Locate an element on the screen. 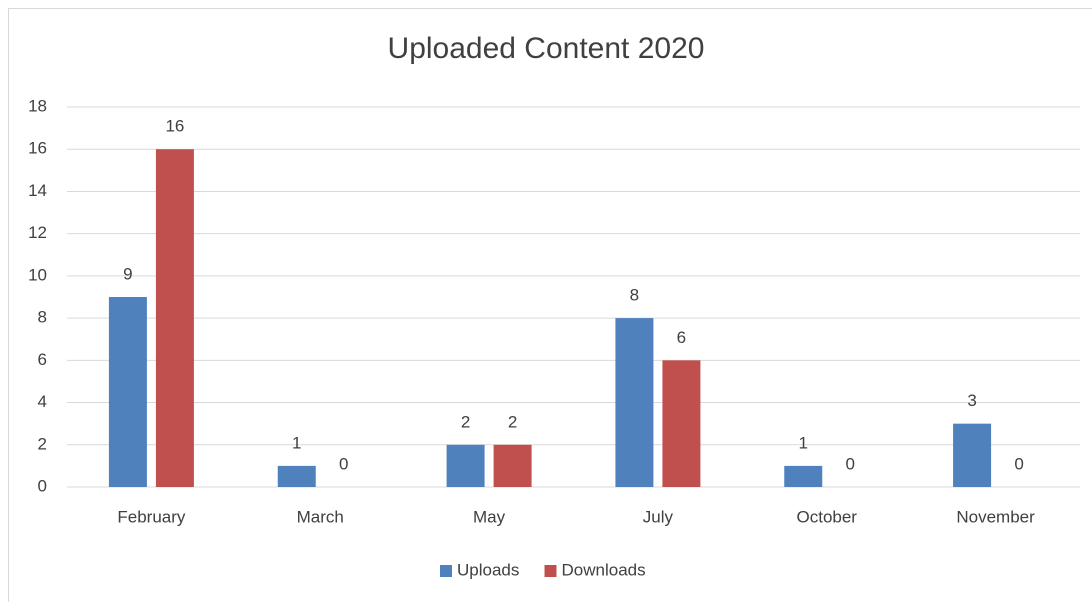 Image resolution: width=1092 pixels, height=602 pixels. y-tick-label: 6 is located at coordinates (42, 359).